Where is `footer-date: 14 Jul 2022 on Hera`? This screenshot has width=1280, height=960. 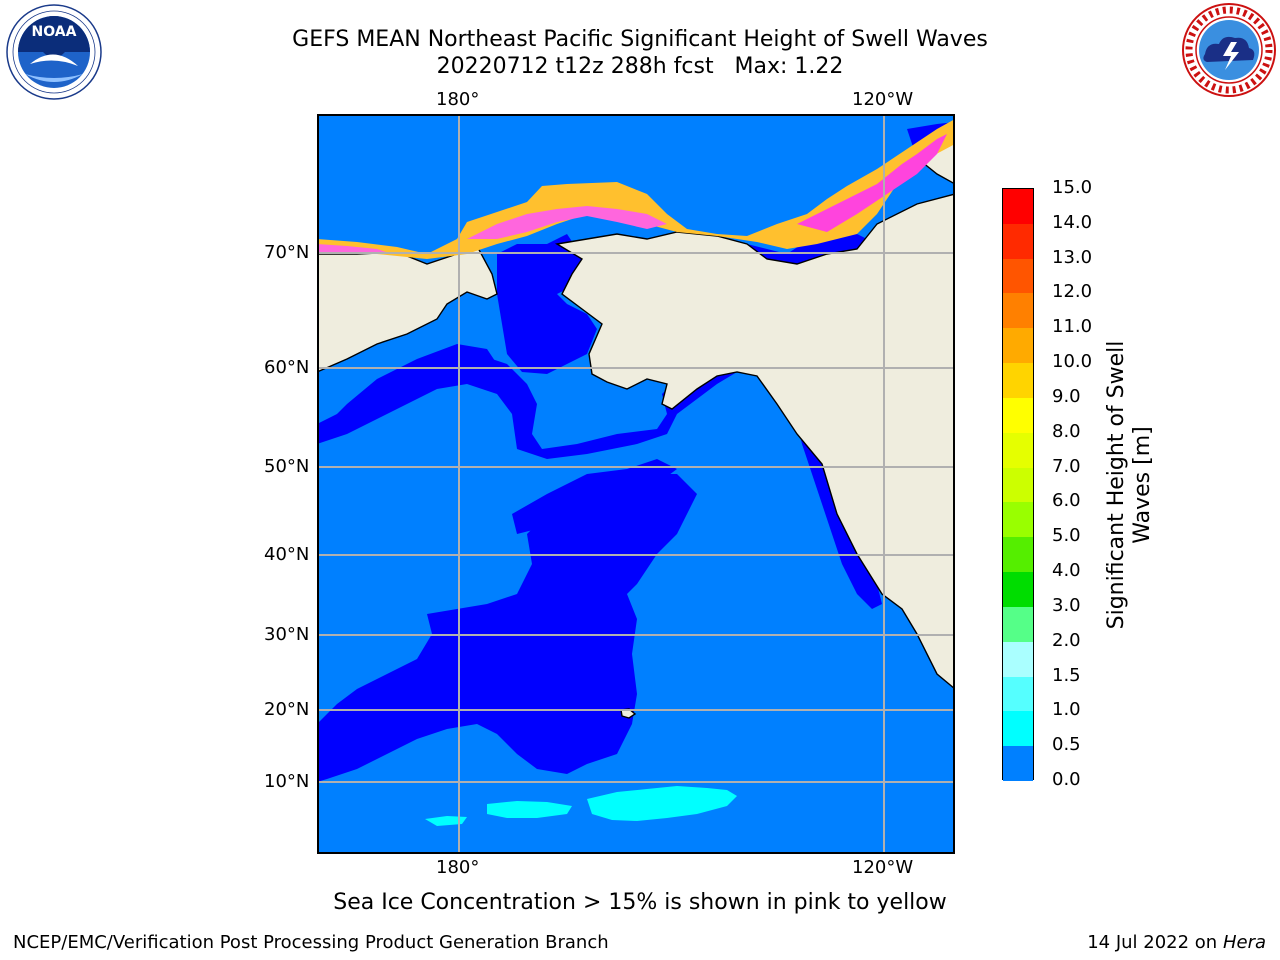 footer-date: 14 Jul 2022 on Hera is located at coordinates (1176, 942).